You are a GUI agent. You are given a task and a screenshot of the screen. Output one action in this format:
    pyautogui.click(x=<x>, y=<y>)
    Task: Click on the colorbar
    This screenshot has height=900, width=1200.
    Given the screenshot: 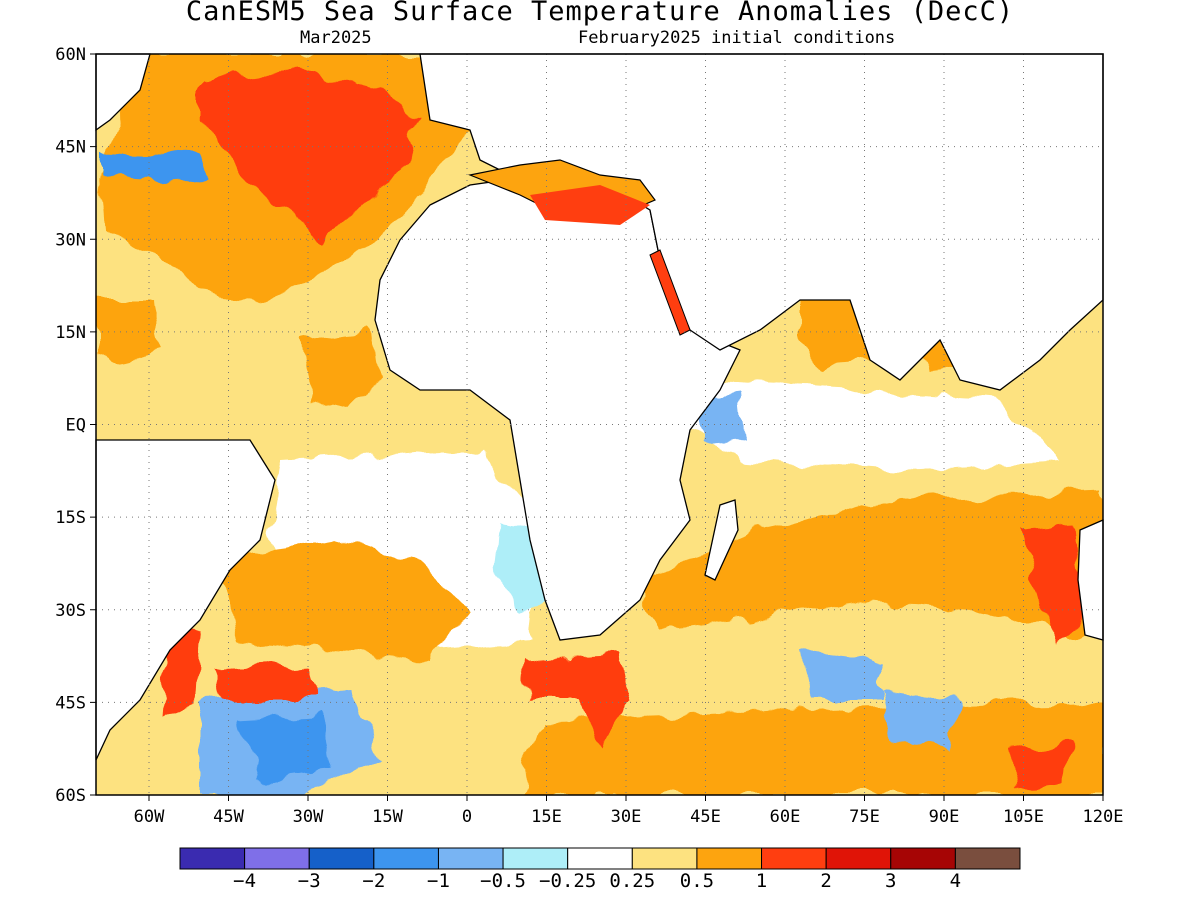 What is the action you would take?
    pyautogui.click(x=600, y=858)
    